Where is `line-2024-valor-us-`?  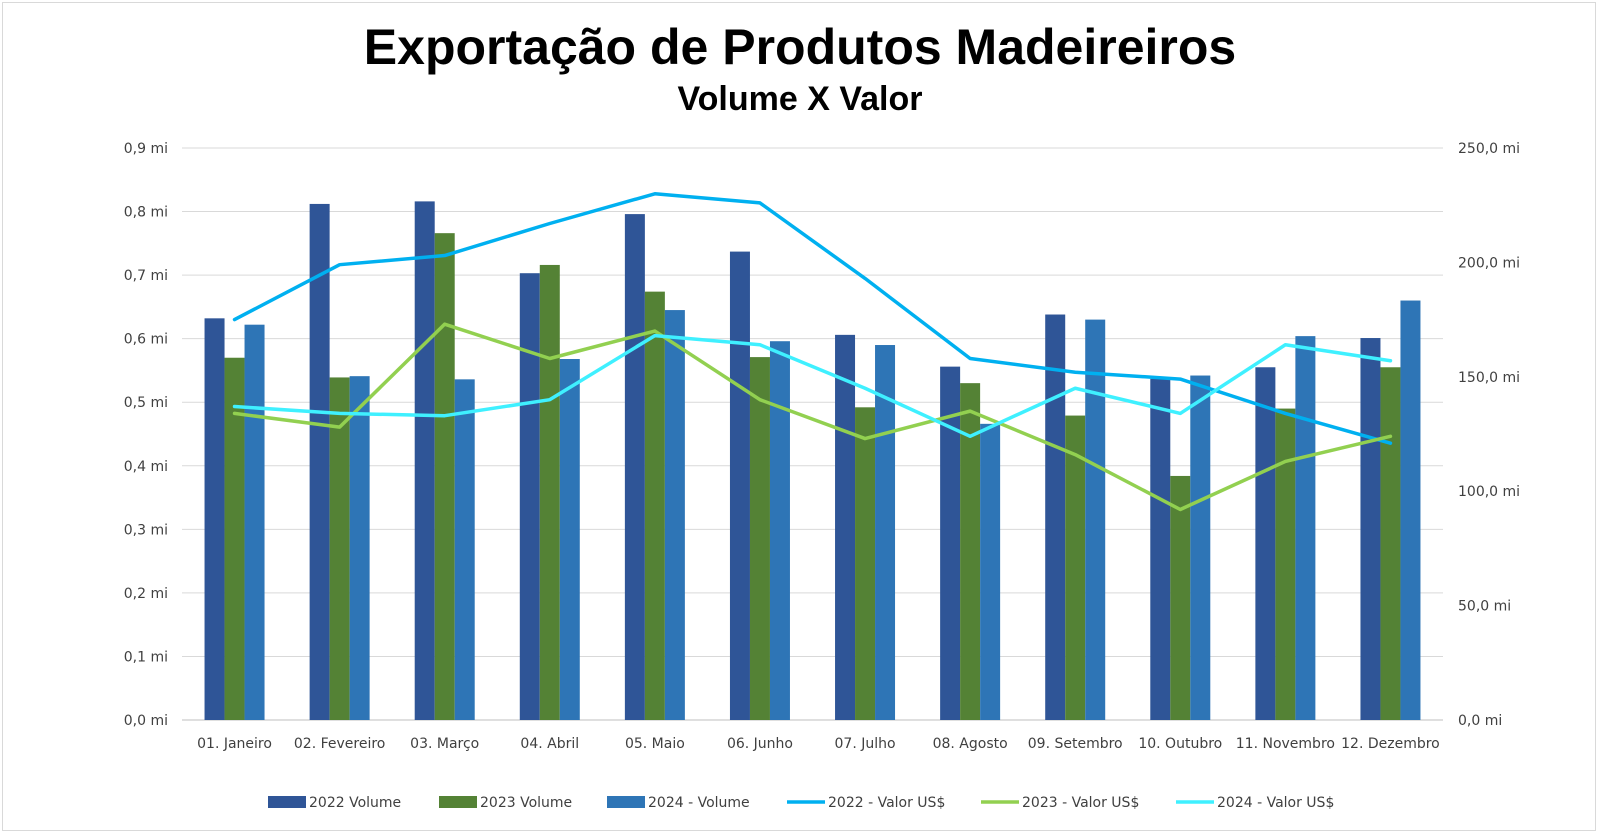
line-2024-valor-us- is located at coordinates (812, 386).